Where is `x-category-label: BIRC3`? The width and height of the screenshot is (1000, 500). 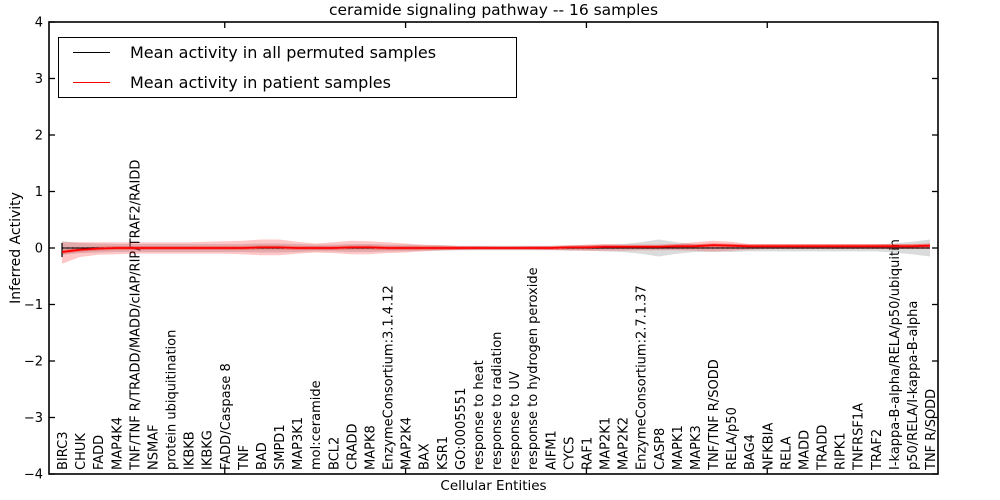 x-category-label: BIRC3 is located at coordinates (63, 451).